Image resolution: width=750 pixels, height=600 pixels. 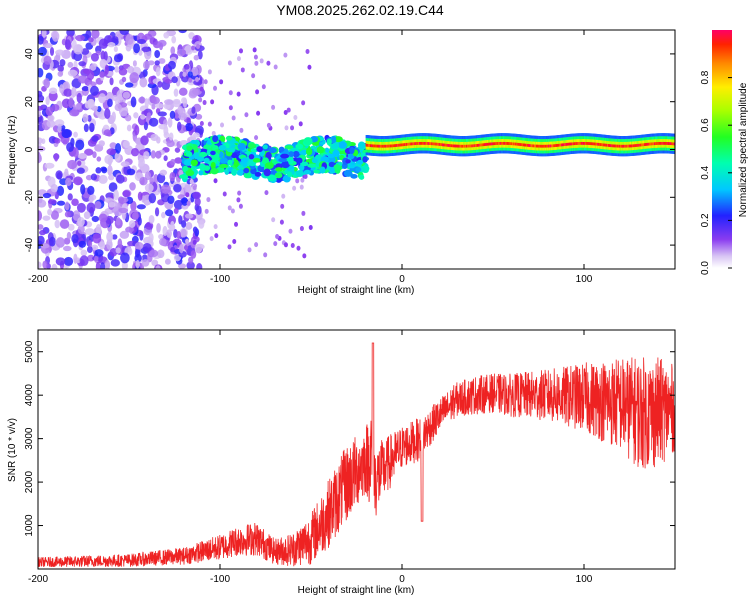 What do you see at coordinates (220, 579) in the screenshot?
I see `x-tick-label: -100` at bounding box center [220, 579].